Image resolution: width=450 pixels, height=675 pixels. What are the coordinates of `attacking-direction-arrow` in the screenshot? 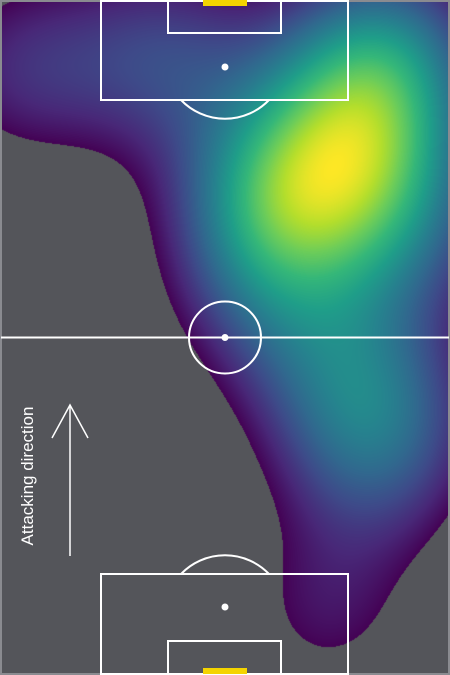 It's located at (70, 479).